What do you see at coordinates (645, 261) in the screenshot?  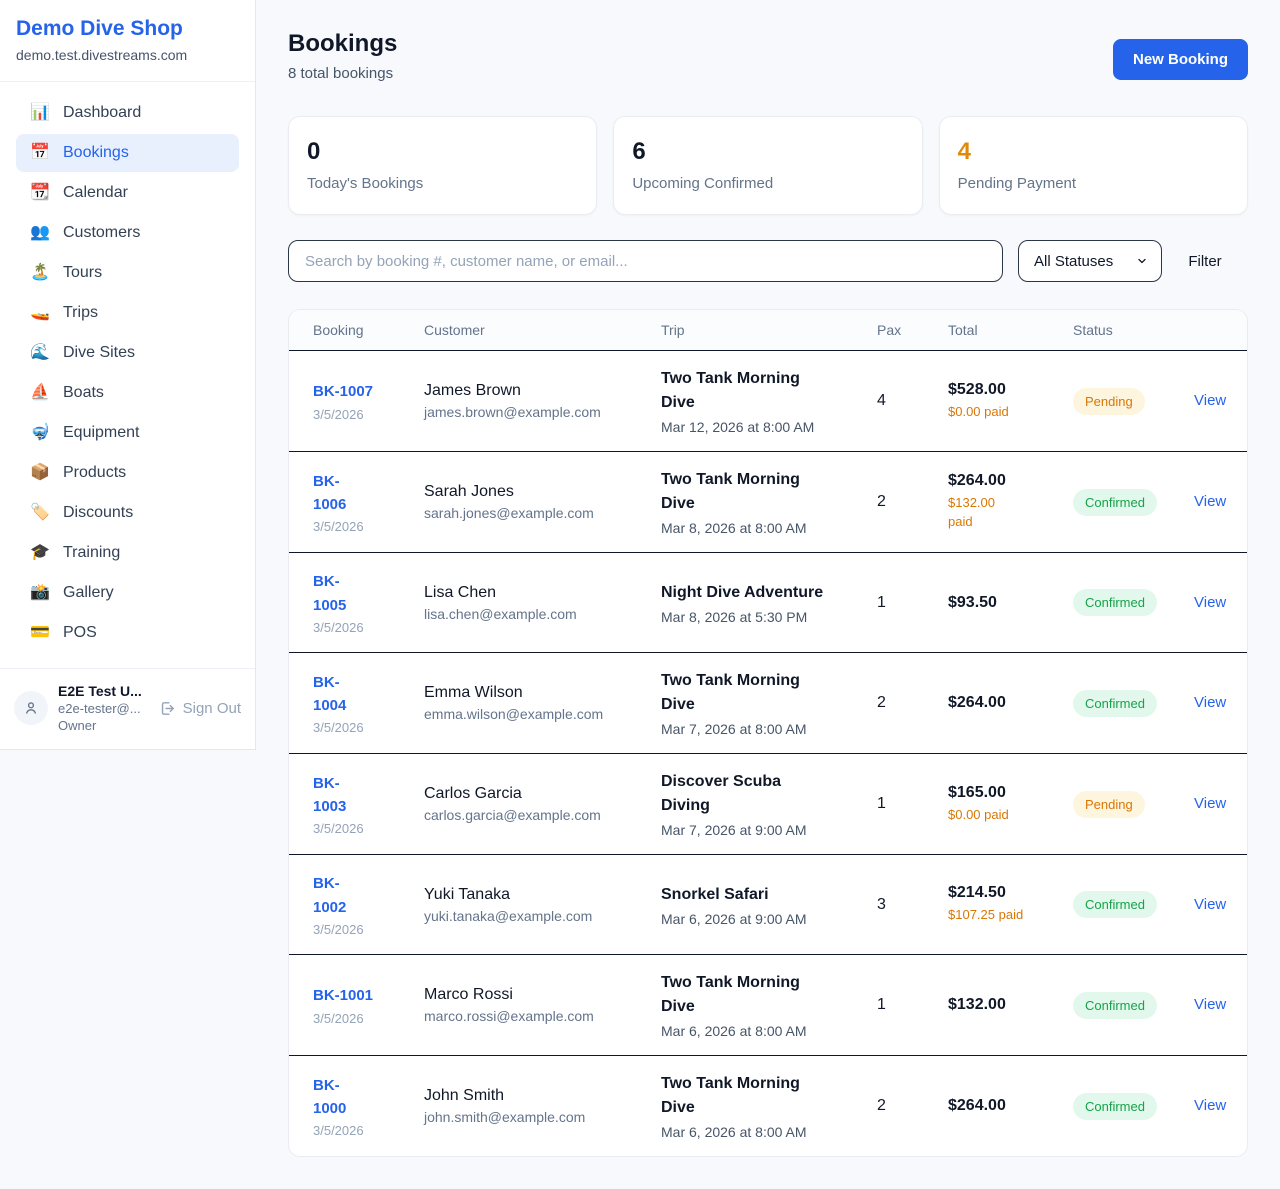 I see `search-input` at bounding box center [645, 261].